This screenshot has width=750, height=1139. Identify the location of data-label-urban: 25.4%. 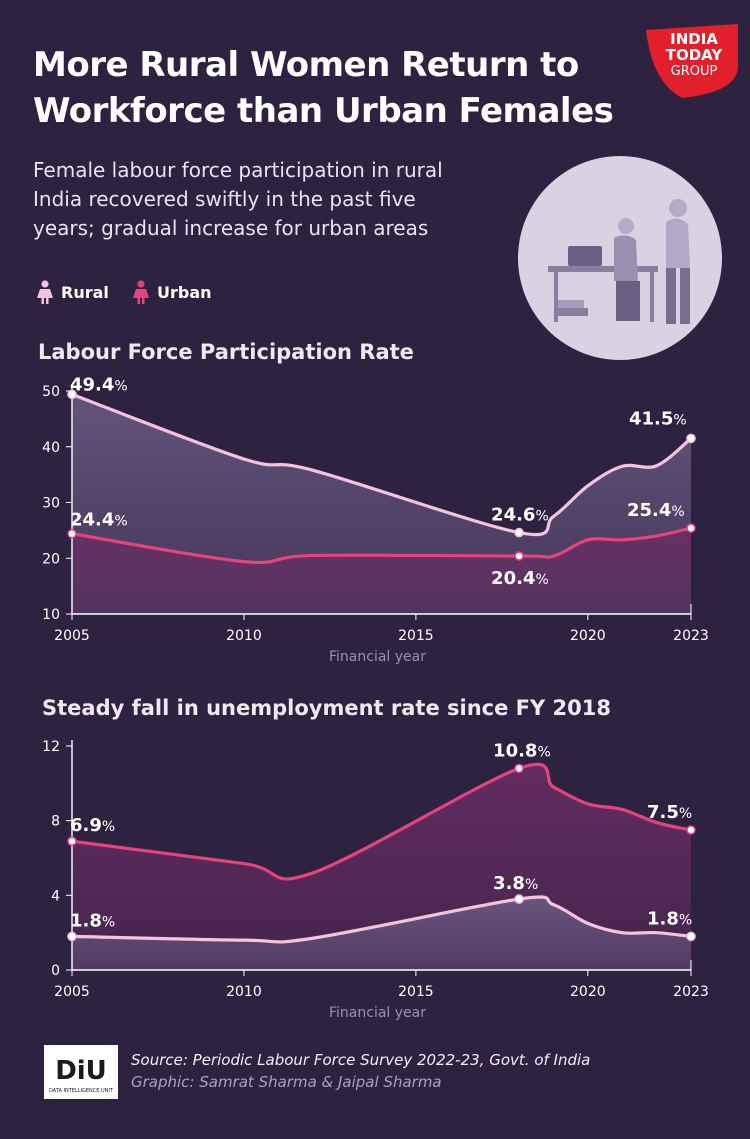
(656, 510).